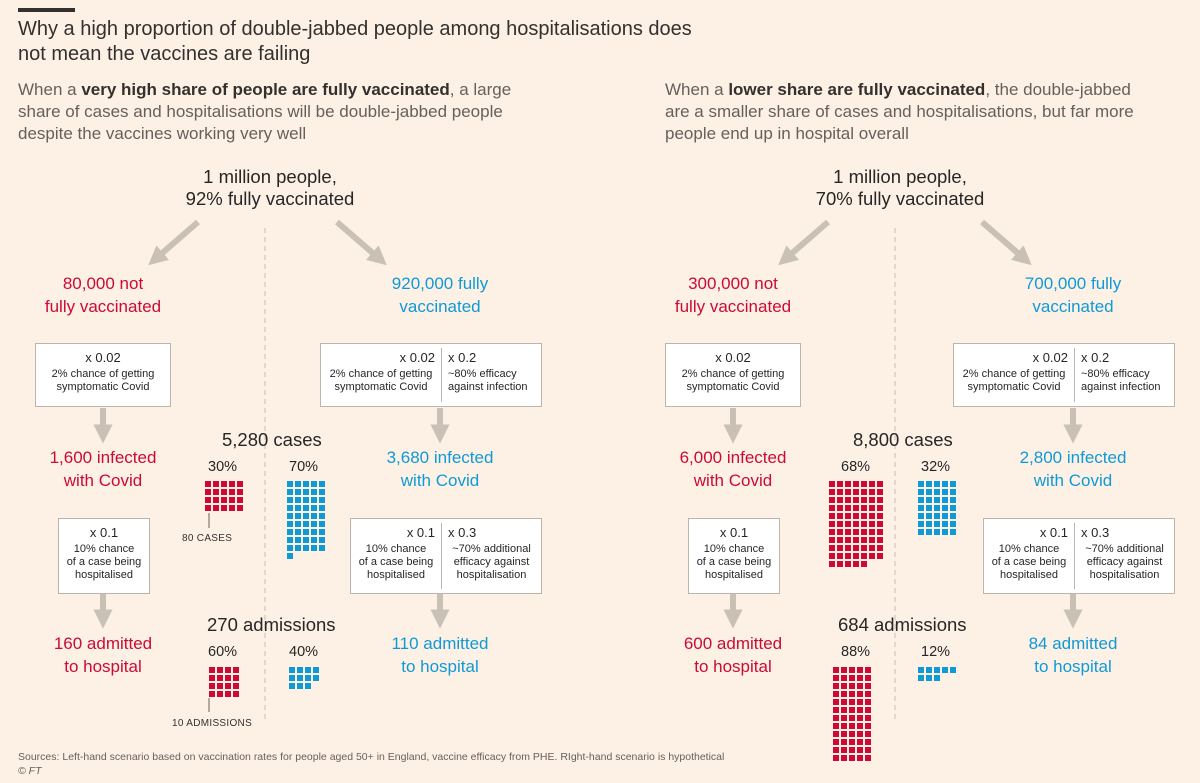  I want to click on left-cases-unit-label: 80 CASES, so click(207, 538).